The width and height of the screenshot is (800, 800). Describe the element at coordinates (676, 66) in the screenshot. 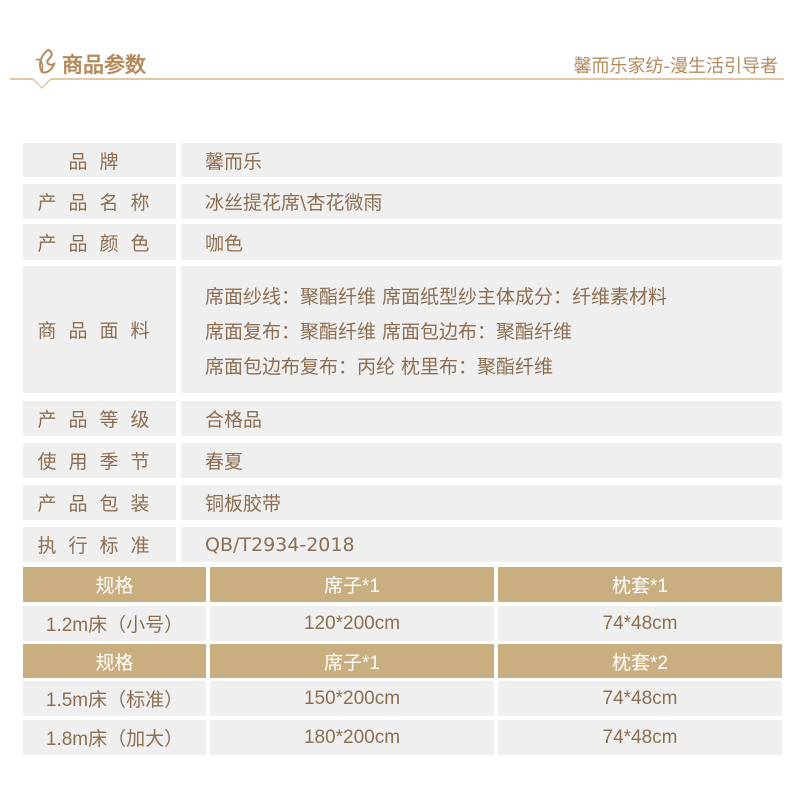

I see `brand-slogan: 馨而乐家纺-漫生活引导者` at that location.